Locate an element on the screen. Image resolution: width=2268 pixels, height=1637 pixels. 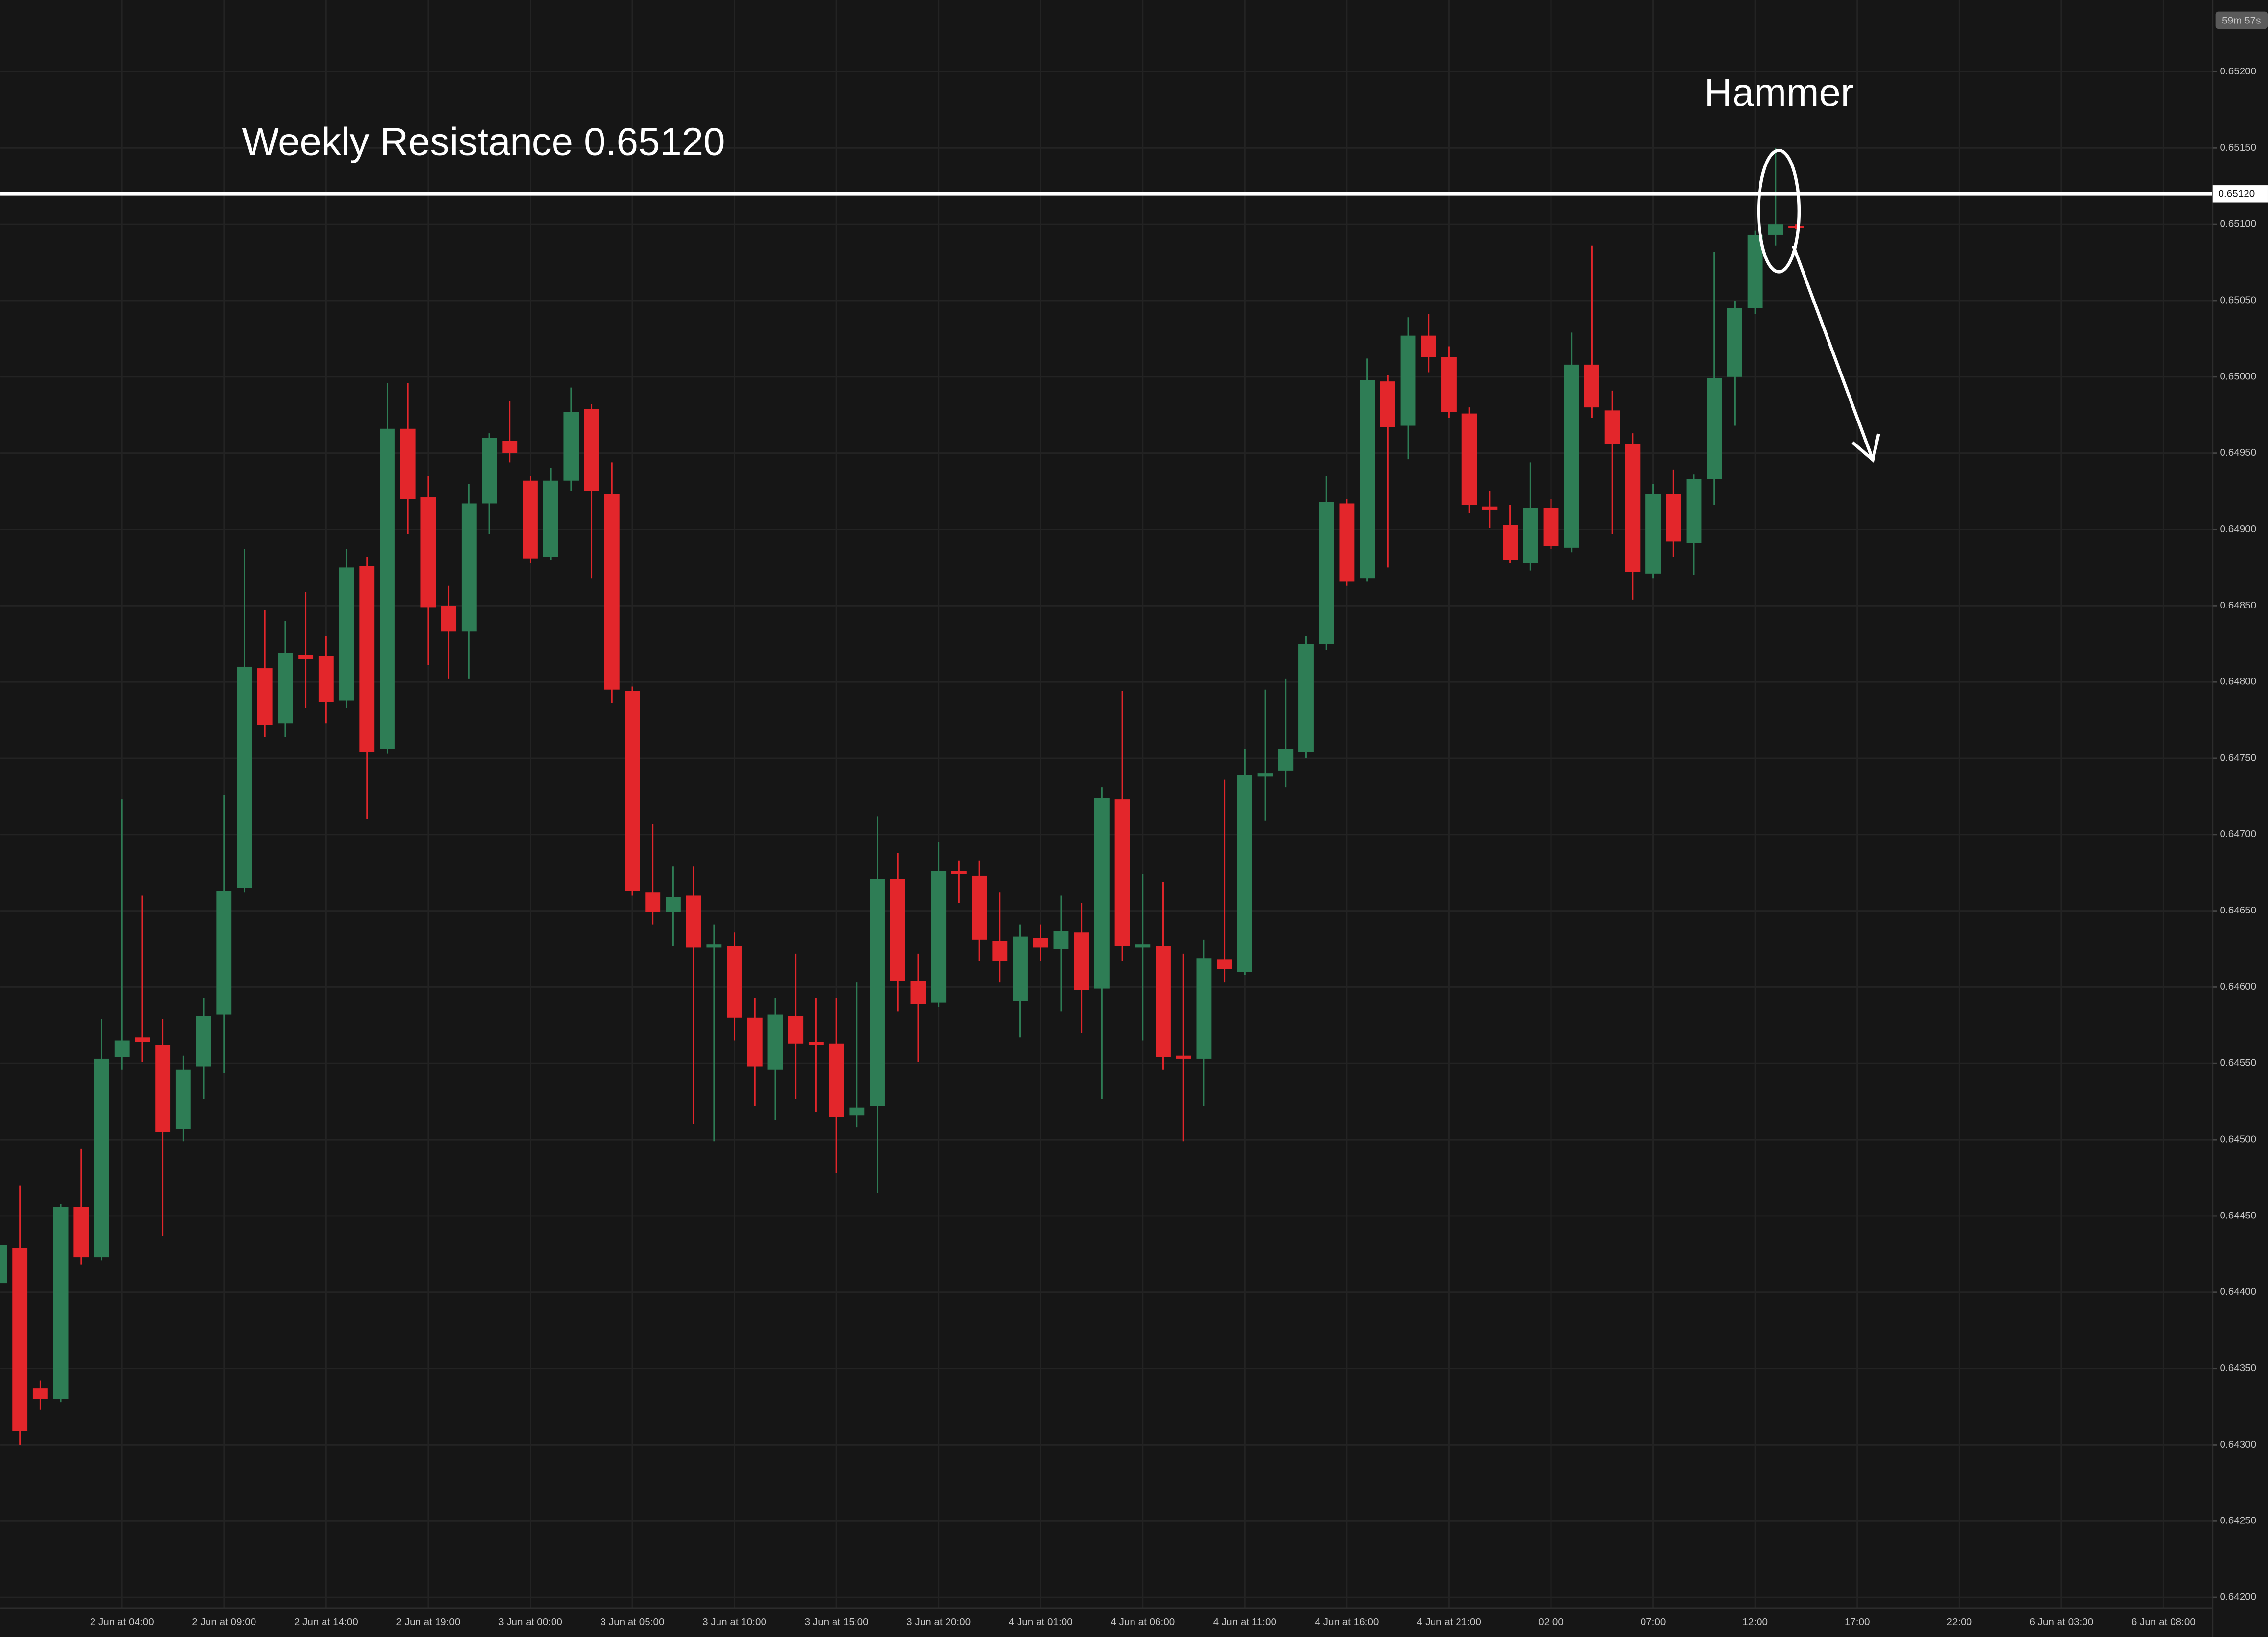
y-tick-label: 0.64500 is located at coordinates (2238, 1139).